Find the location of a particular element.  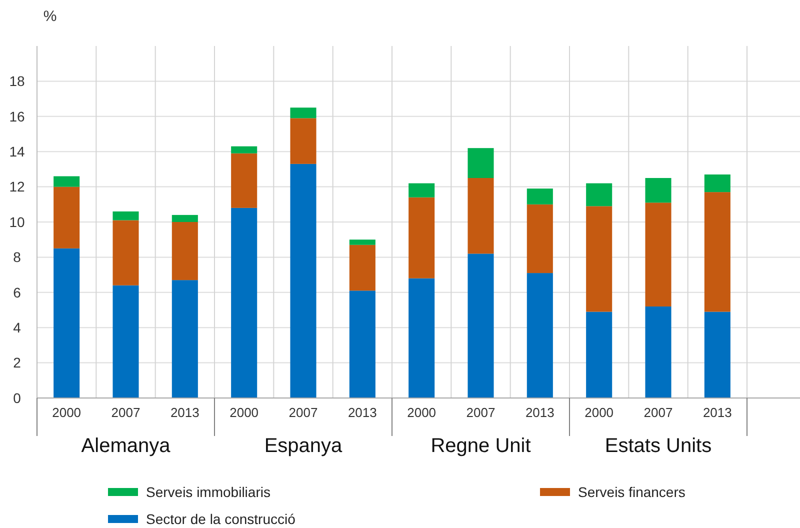

y-tick-label: 2 is located at coordinates (17, 362).